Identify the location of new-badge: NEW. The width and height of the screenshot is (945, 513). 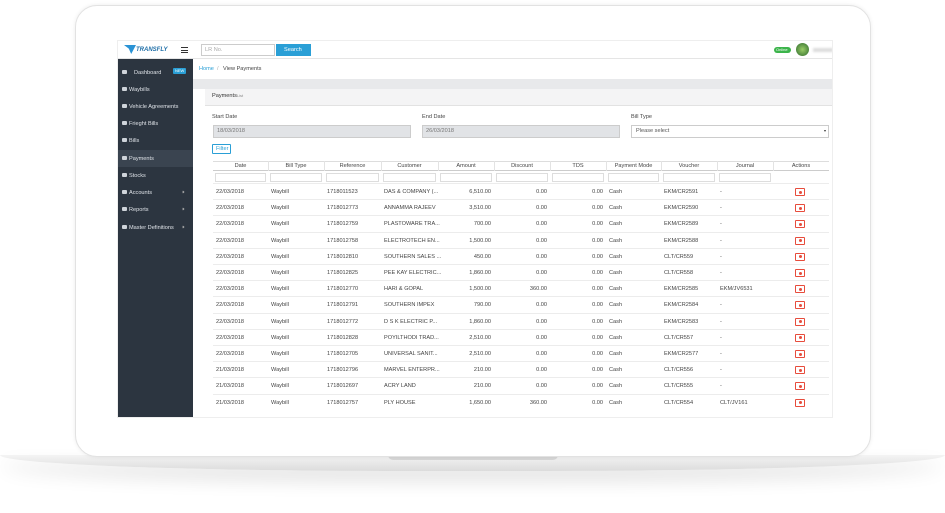
(180, 70).